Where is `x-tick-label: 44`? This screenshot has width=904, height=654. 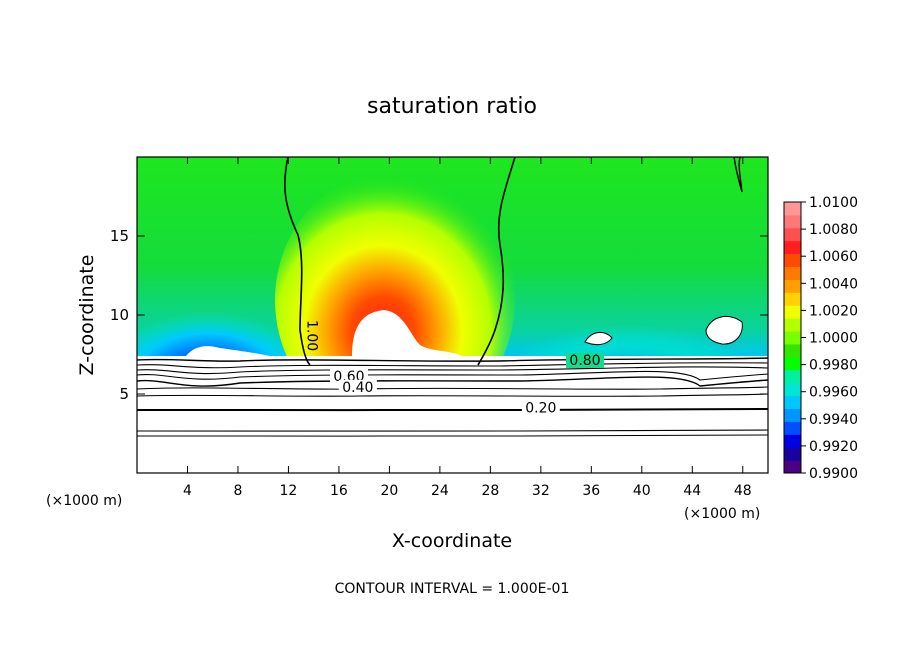
x-tick-label: 44 is located at coordinates (692, 491).